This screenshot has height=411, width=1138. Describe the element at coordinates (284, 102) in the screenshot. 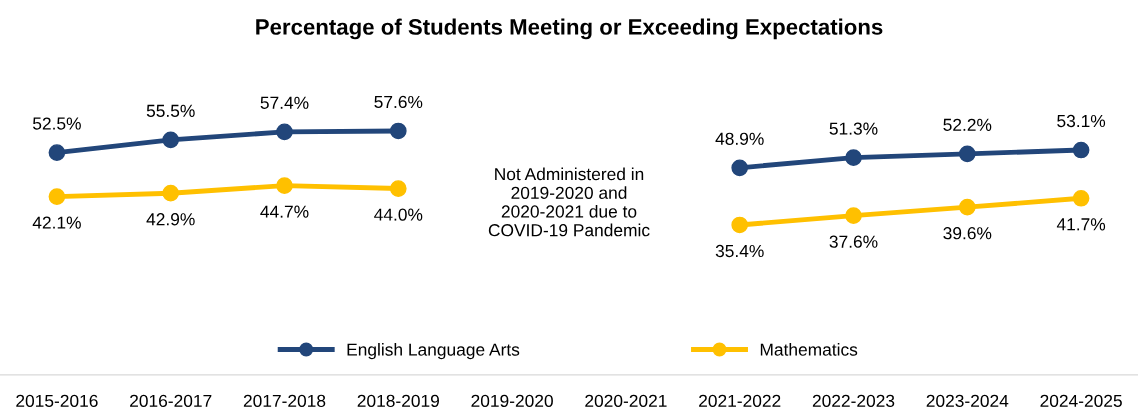

I see `data-label: 57.4%` at that location.